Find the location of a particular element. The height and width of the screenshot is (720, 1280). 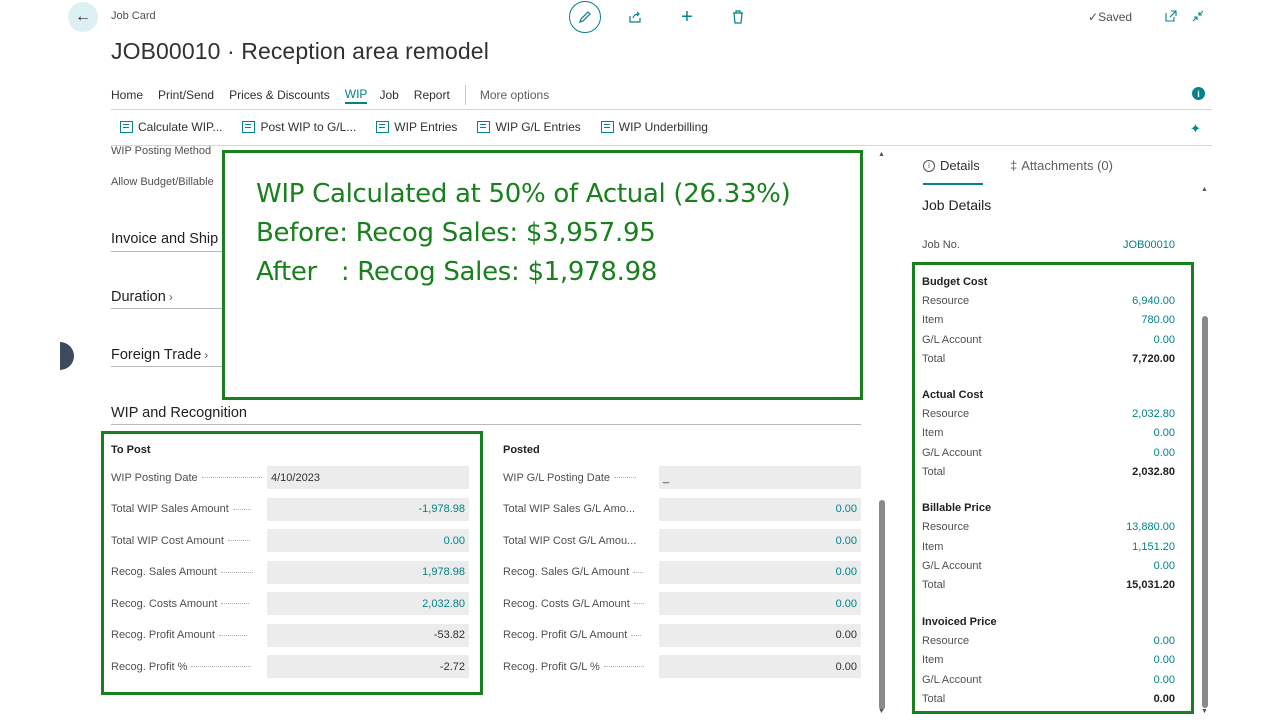

actual-cost-title: Actual Cost is located at coordinates (953, 395).